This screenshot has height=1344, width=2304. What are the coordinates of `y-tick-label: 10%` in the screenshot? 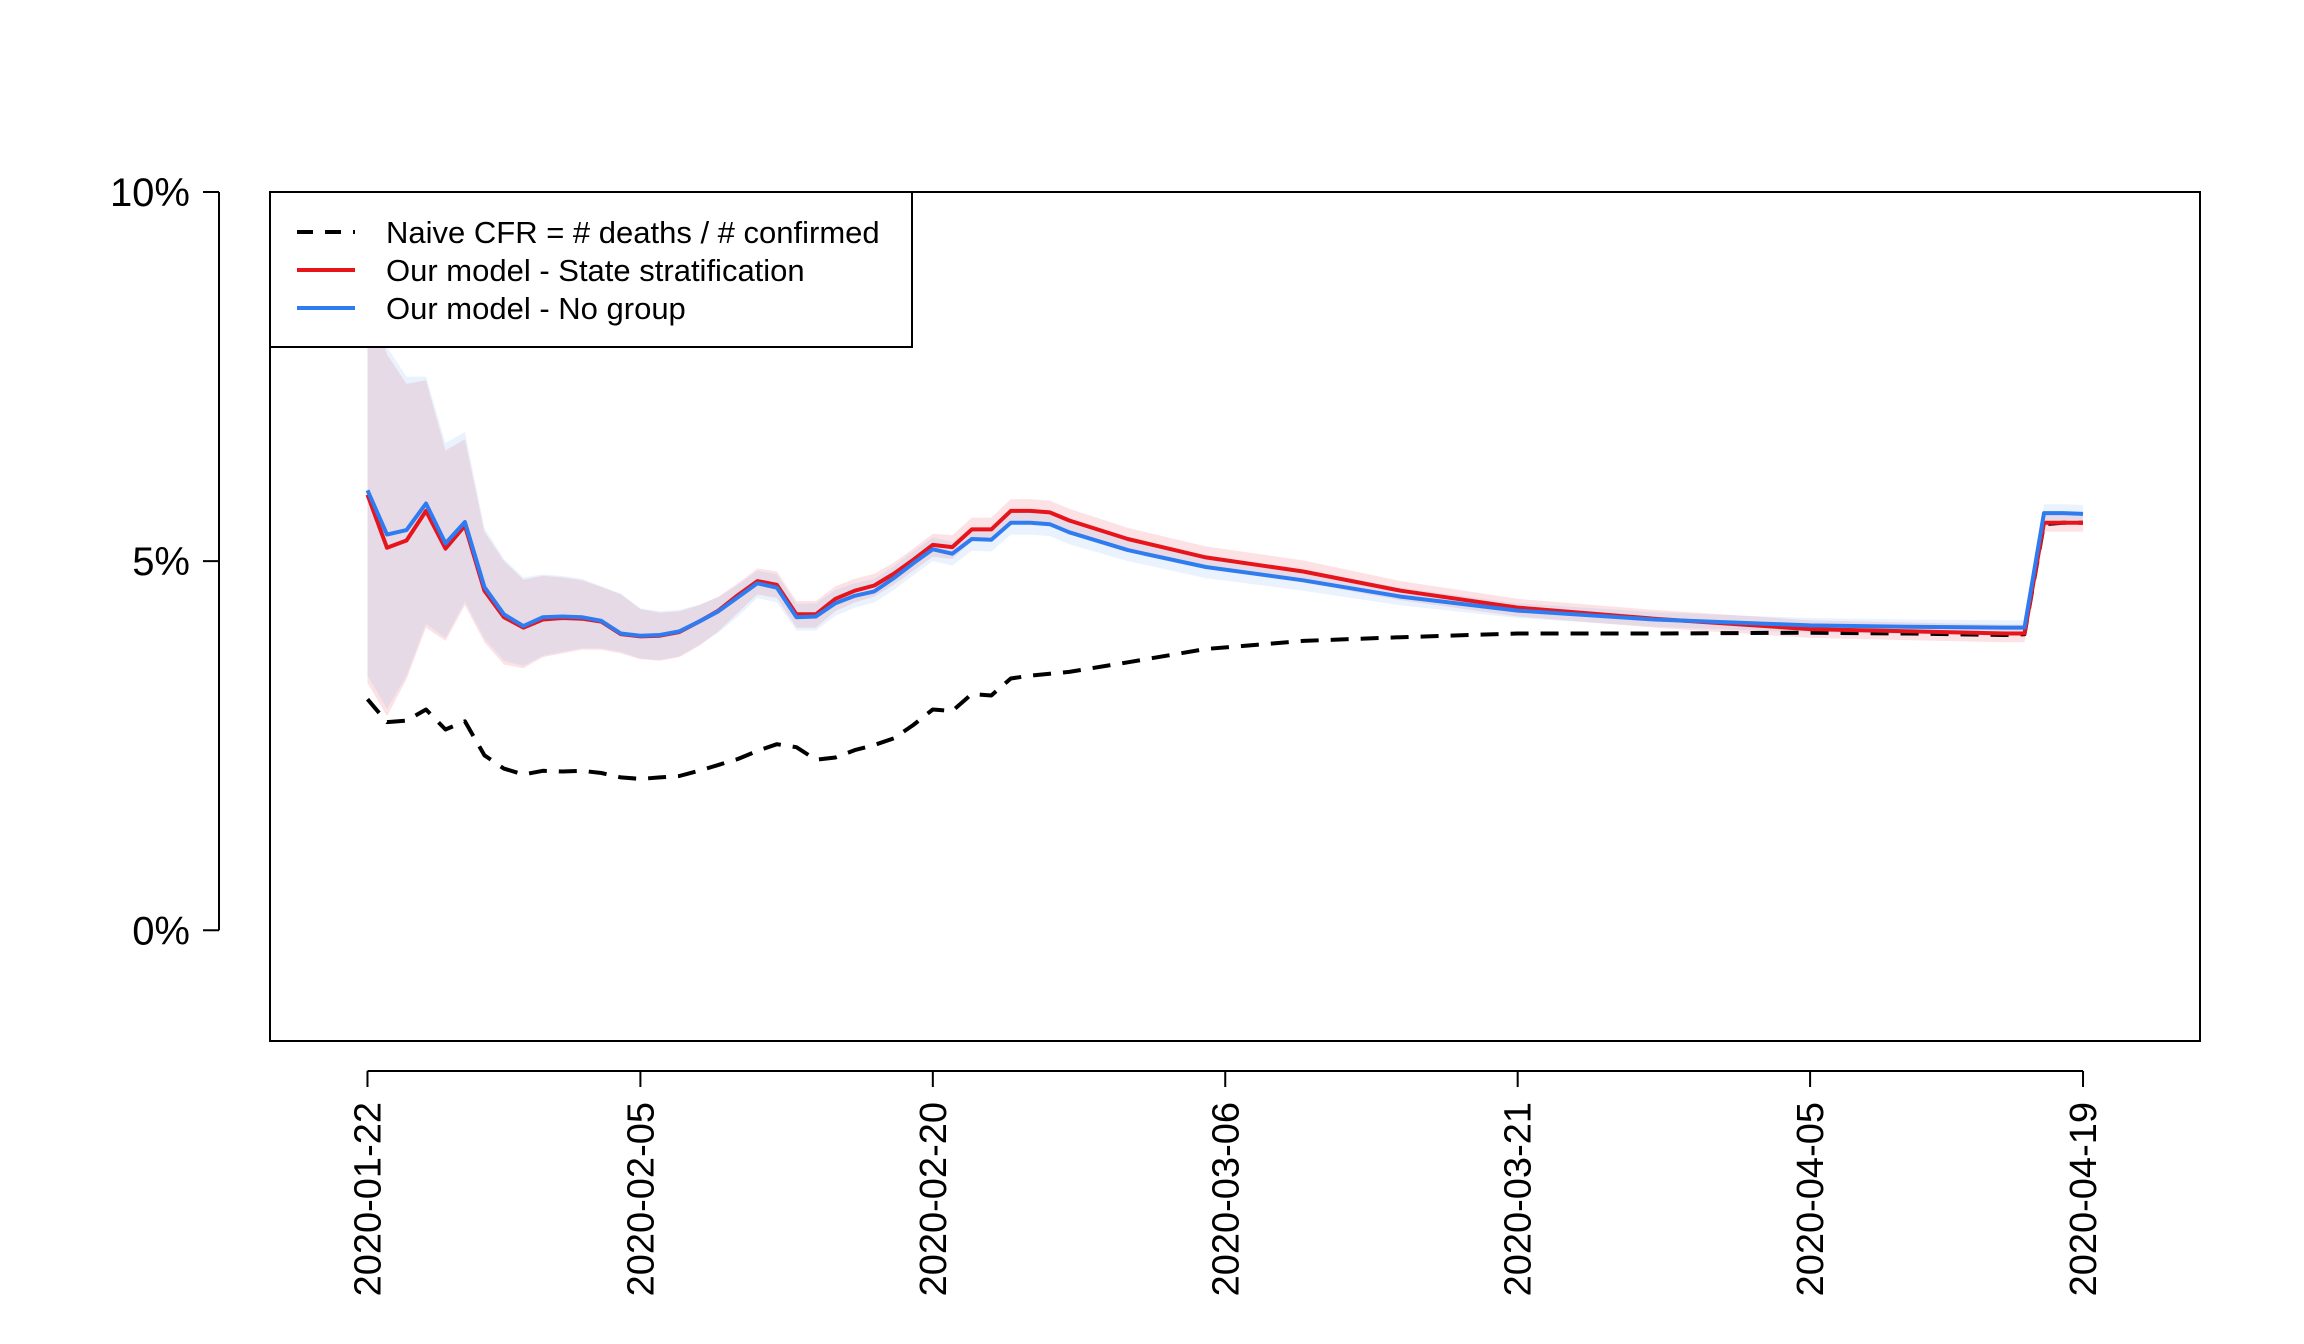 It's located at (150, 193).